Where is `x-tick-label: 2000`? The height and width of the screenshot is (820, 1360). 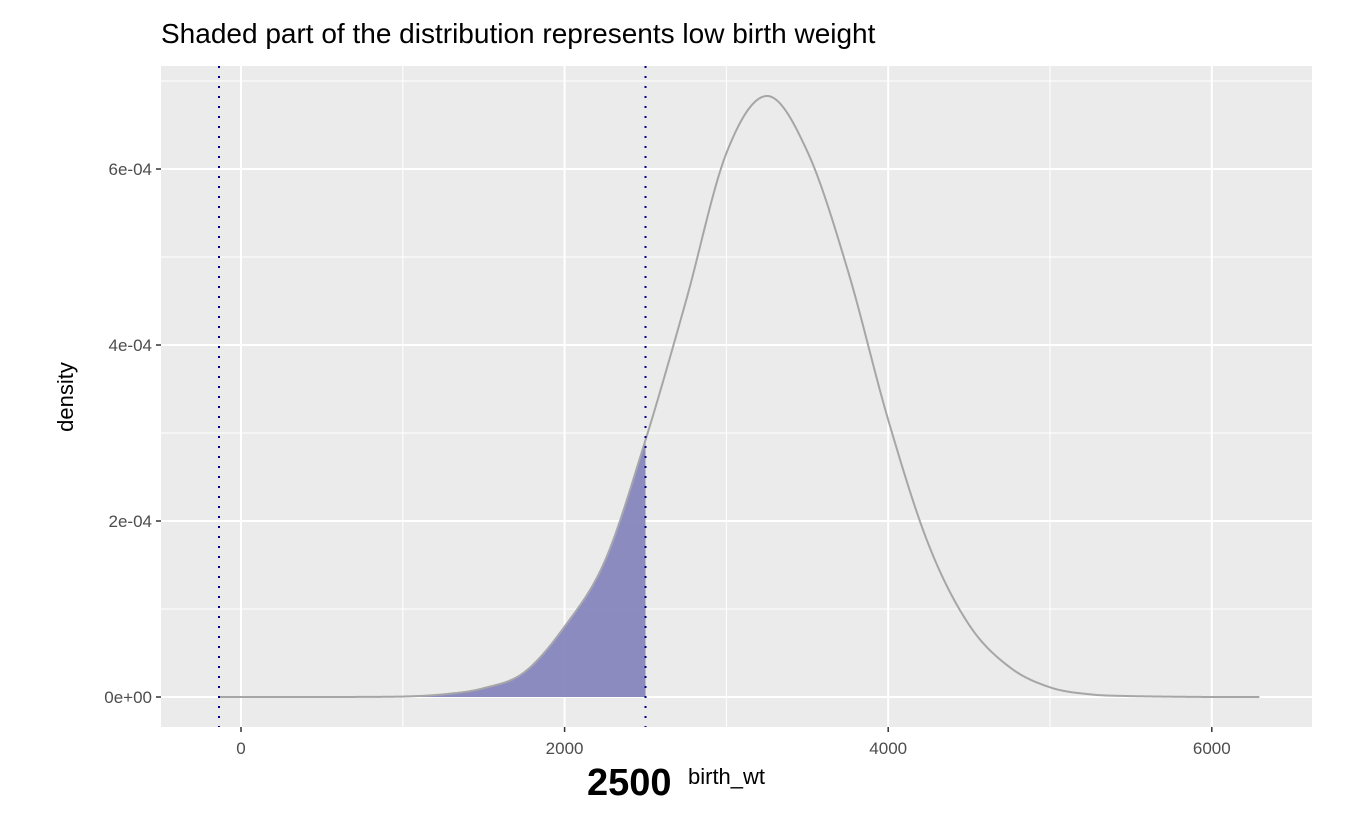
x-tick-label: 2000 is located at coordinates (565, 748).